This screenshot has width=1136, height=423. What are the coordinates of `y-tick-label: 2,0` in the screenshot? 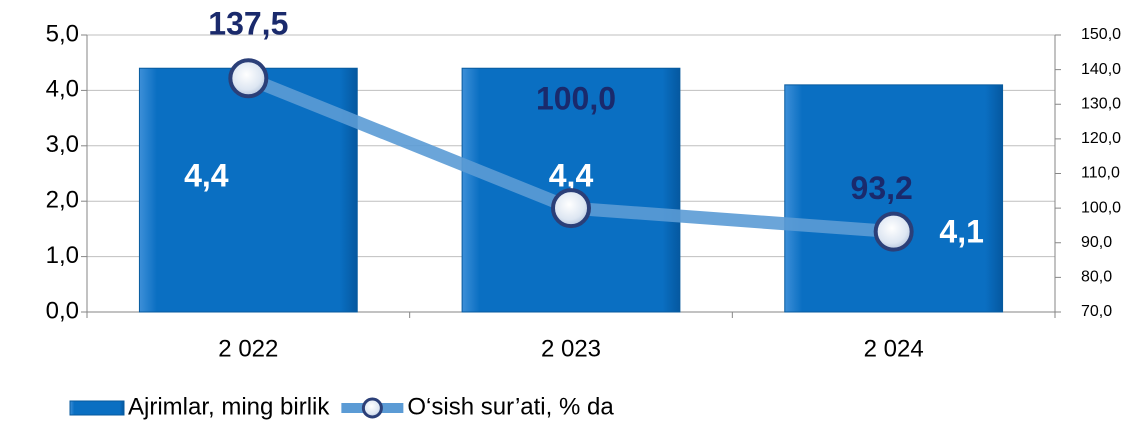 It's located at (62, 200).